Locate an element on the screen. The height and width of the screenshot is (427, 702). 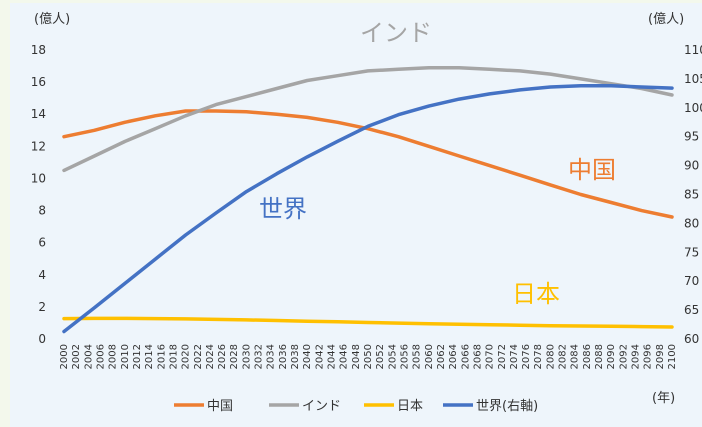
left-tick-label: 16 is located at coordinates (38, 82).